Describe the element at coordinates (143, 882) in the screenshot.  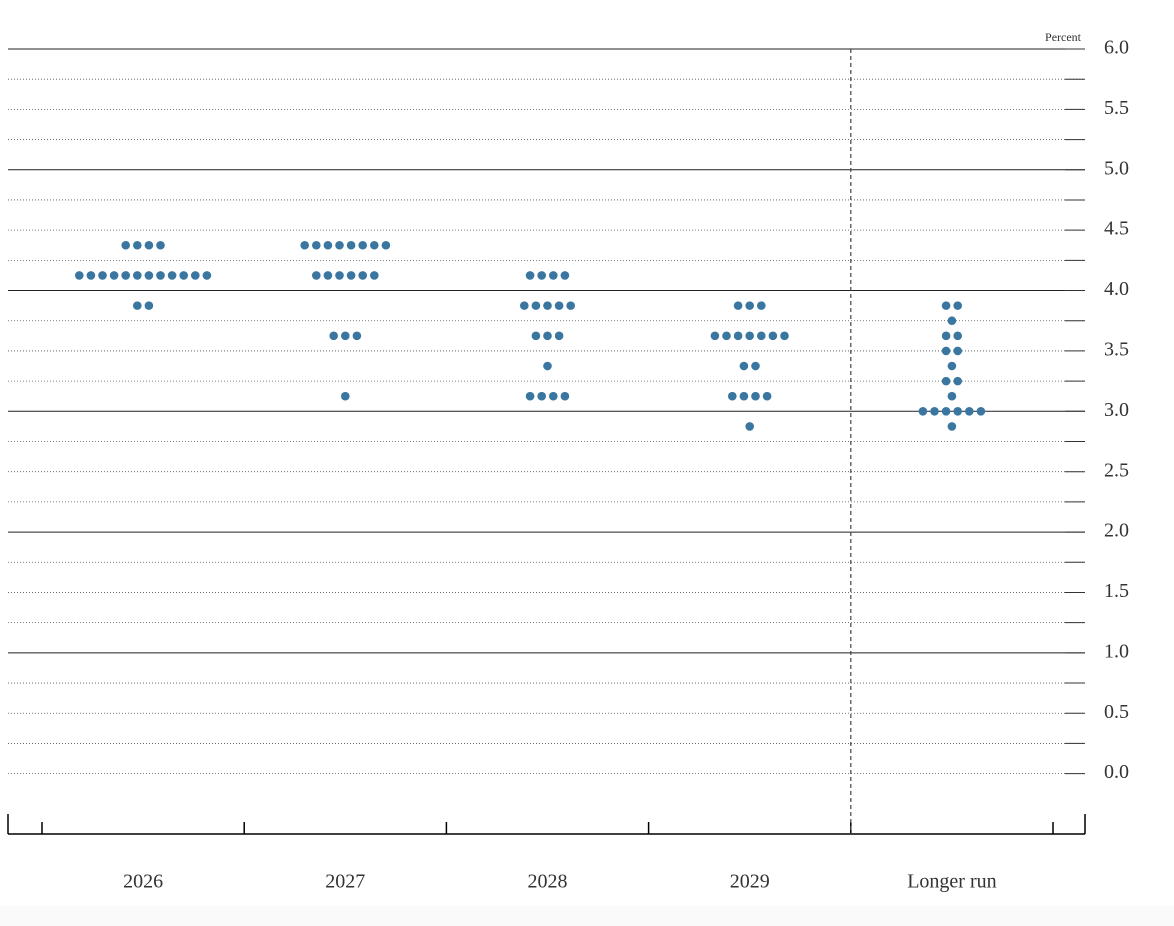
I see `x-tick-label: 2026` at that location.